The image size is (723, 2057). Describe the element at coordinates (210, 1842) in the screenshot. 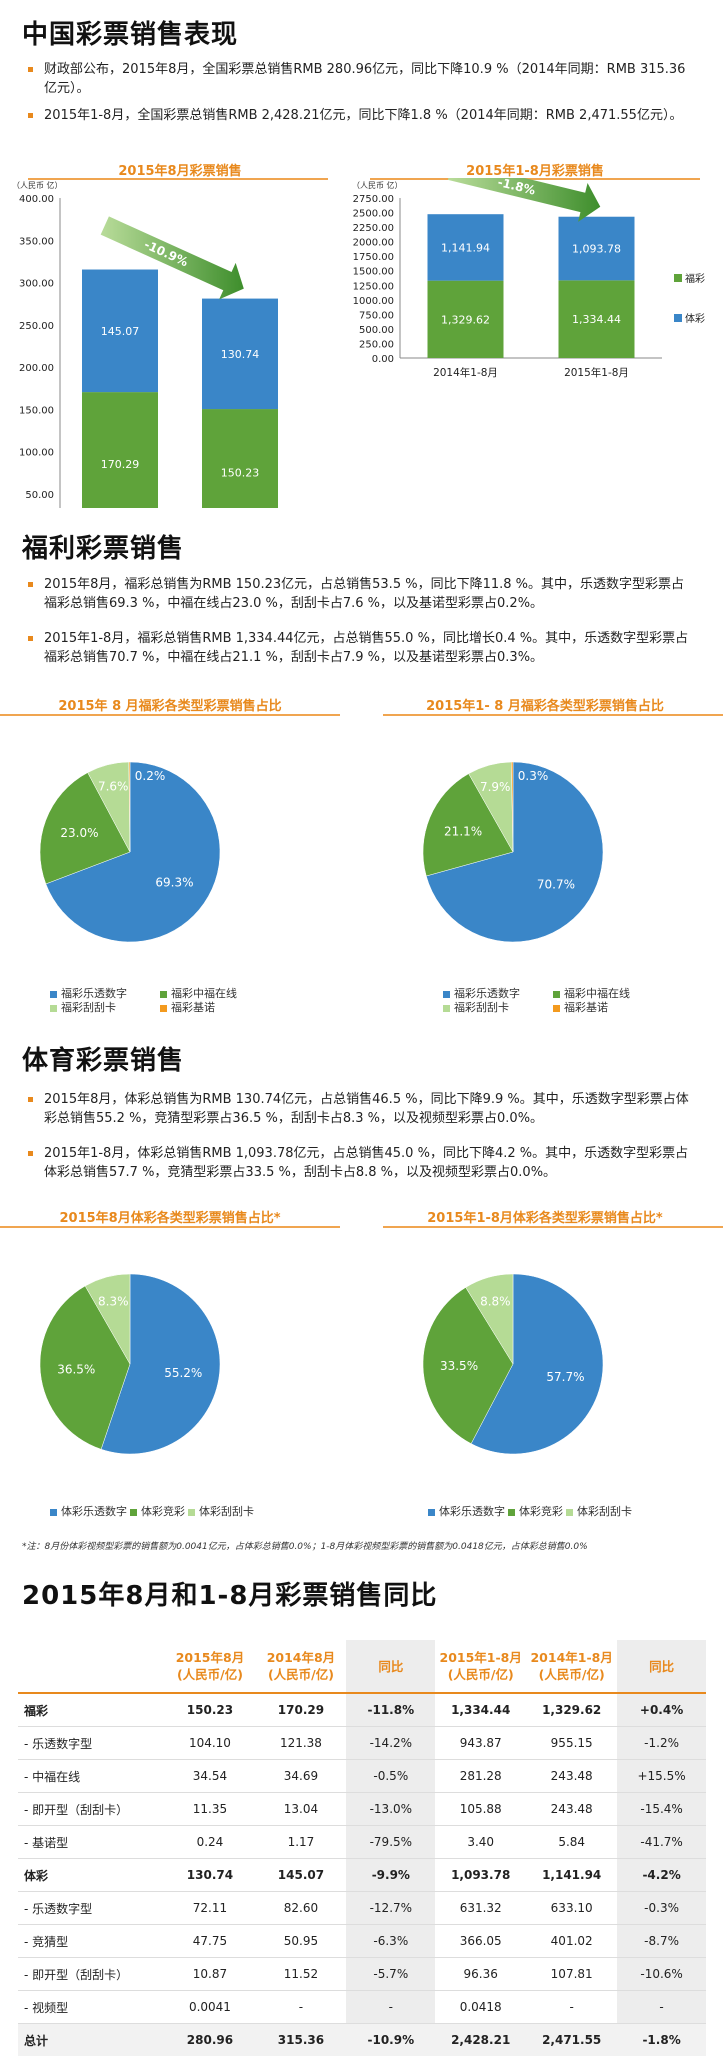

I see `table-cell: 0.24` at that location.